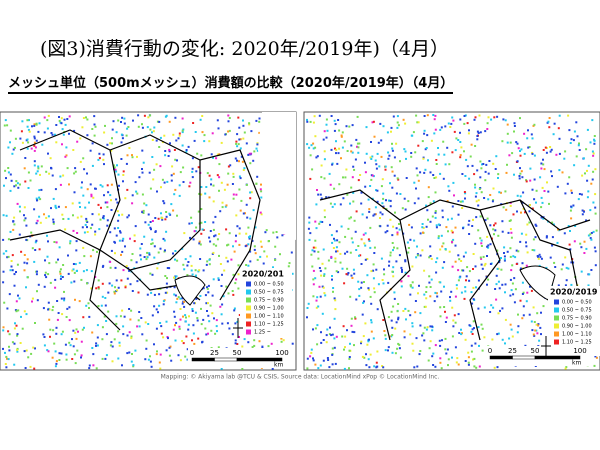 The height and width of the screenshot is (450, 600). I want to click on scale-segment, so click(226, 359).